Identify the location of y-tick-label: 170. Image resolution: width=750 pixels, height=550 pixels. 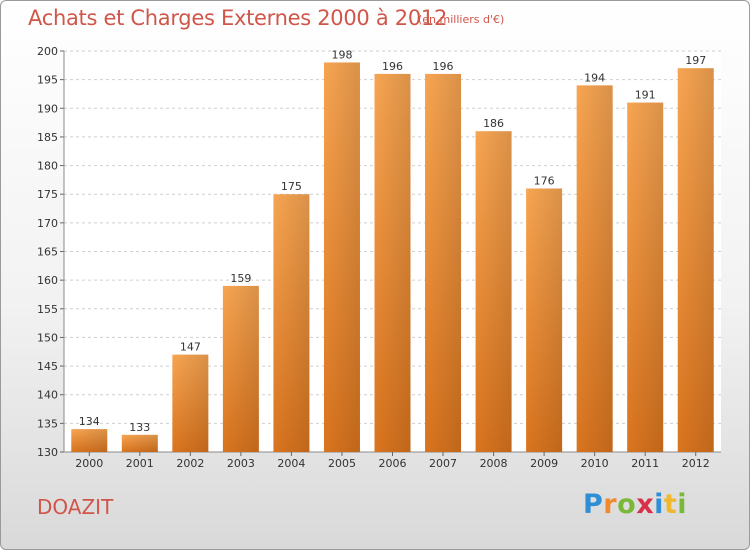
(47, 223).